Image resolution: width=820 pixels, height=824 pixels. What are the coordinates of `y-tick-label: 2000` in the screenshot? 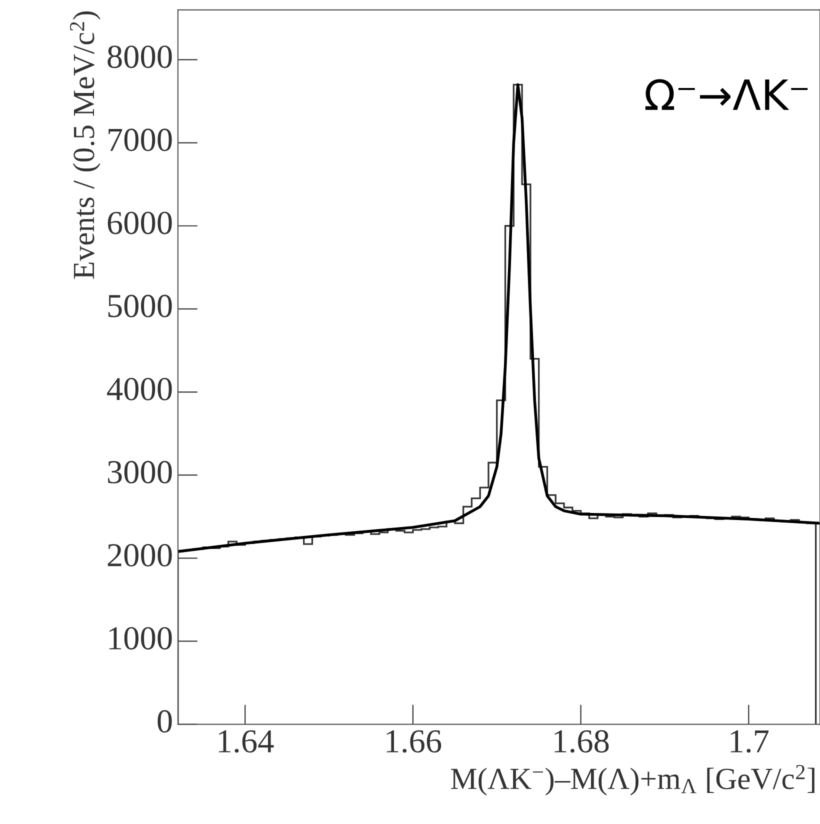 It's located at (140, 555).